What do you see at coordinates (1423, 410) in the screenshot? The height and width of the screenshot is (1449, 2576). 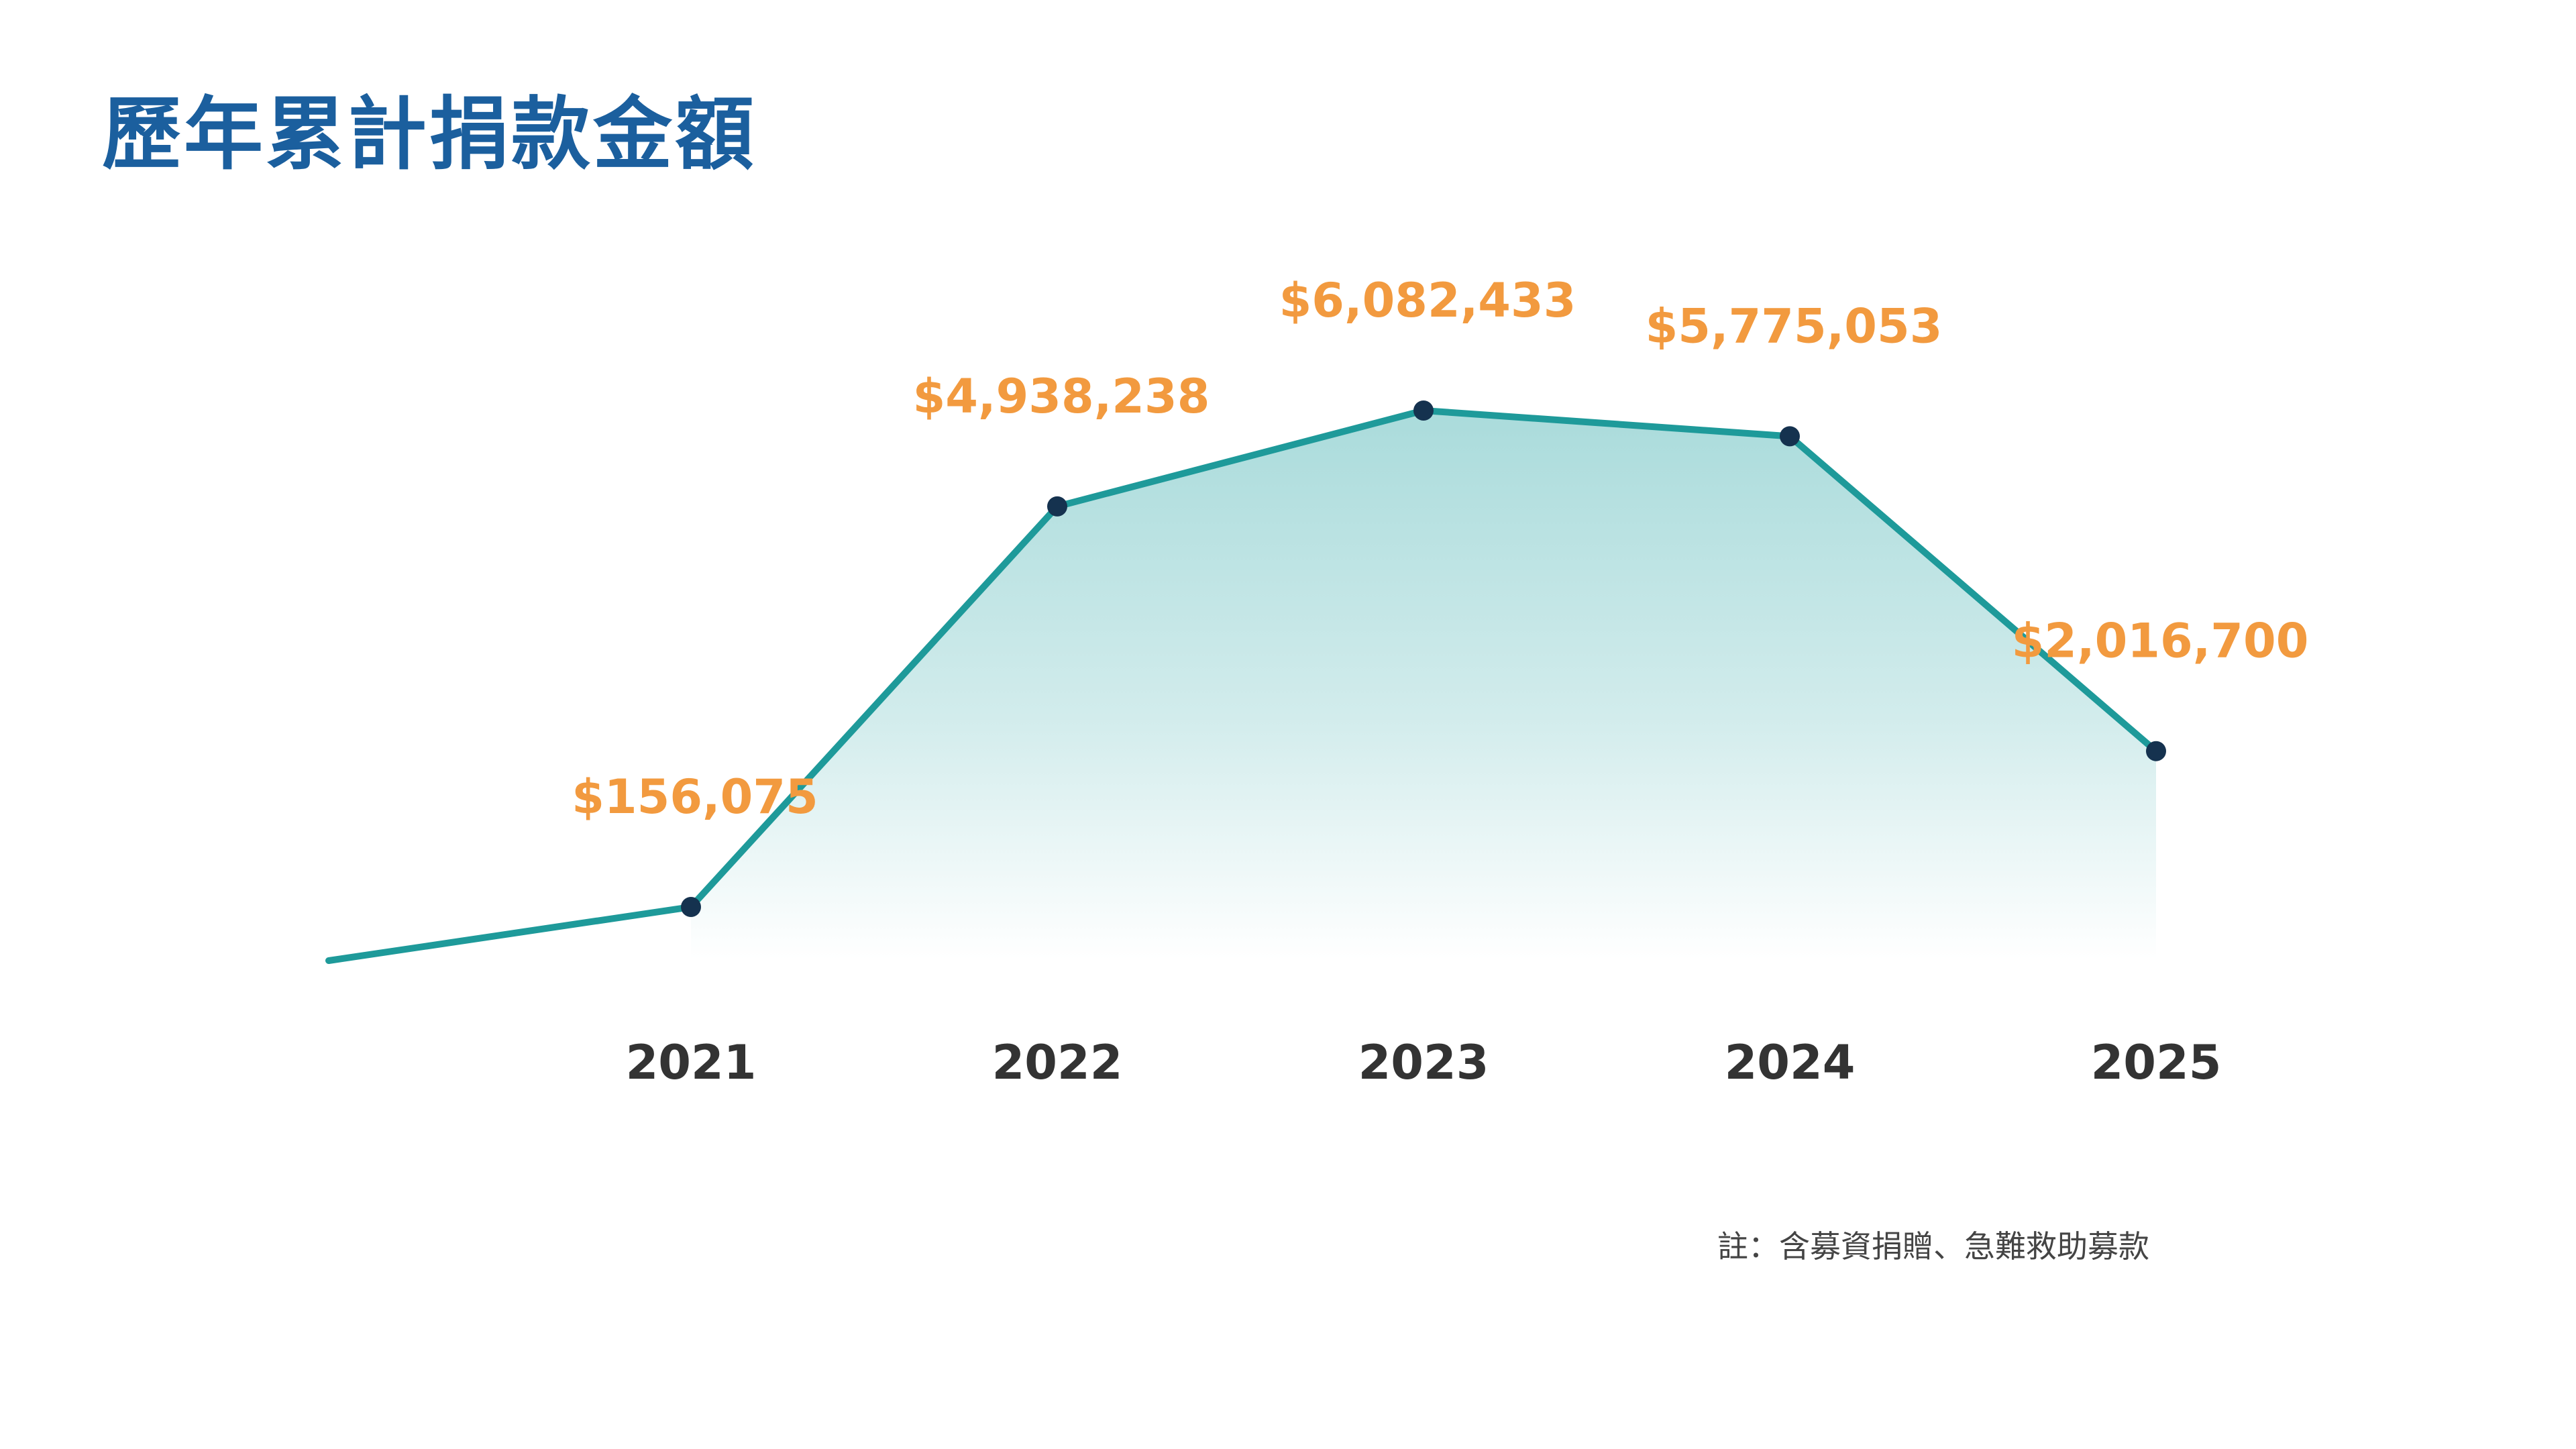 I see `data-point-2023` at bounding box center [1423, 410].